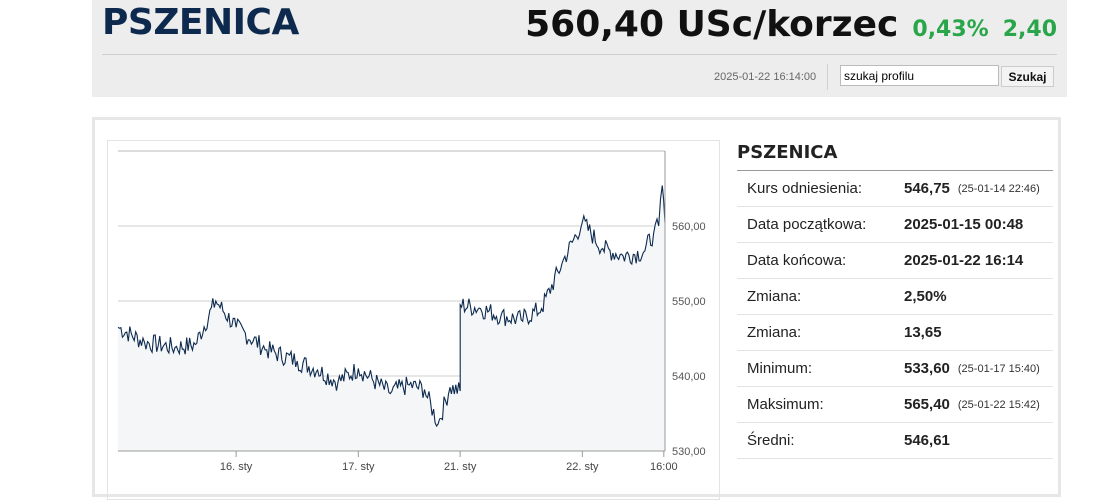 This screenshot has height=504, width=1093. I want to click on stats-label: Kurs odniesienia:, so click(805, 188).